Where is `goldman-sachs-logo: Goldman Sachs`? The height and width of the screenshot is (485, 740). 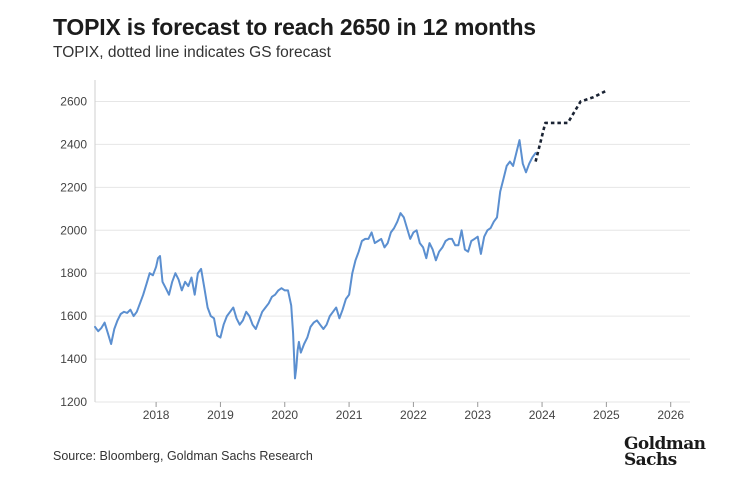
goldman-sachs-logo: Goldman Sachs is located at coordinates (665, 452).